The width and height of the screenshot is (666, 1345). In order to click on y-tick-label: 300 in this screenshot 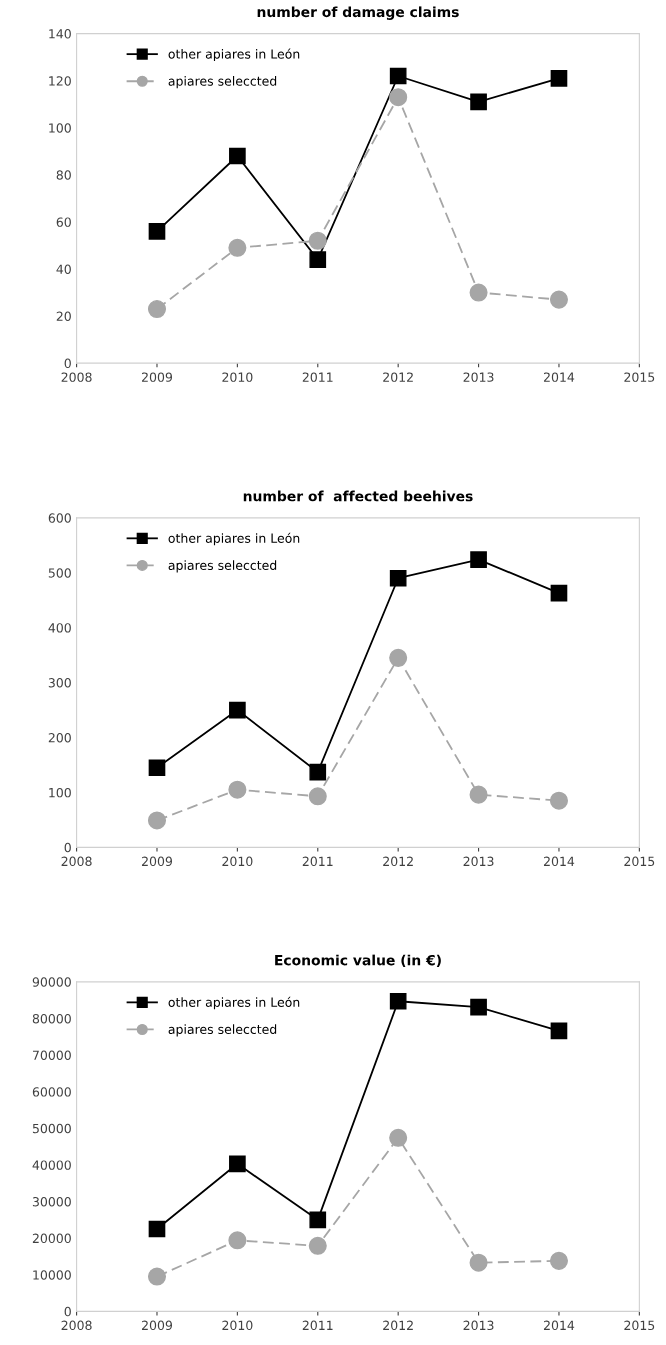, I will do `click(59, 683)`.